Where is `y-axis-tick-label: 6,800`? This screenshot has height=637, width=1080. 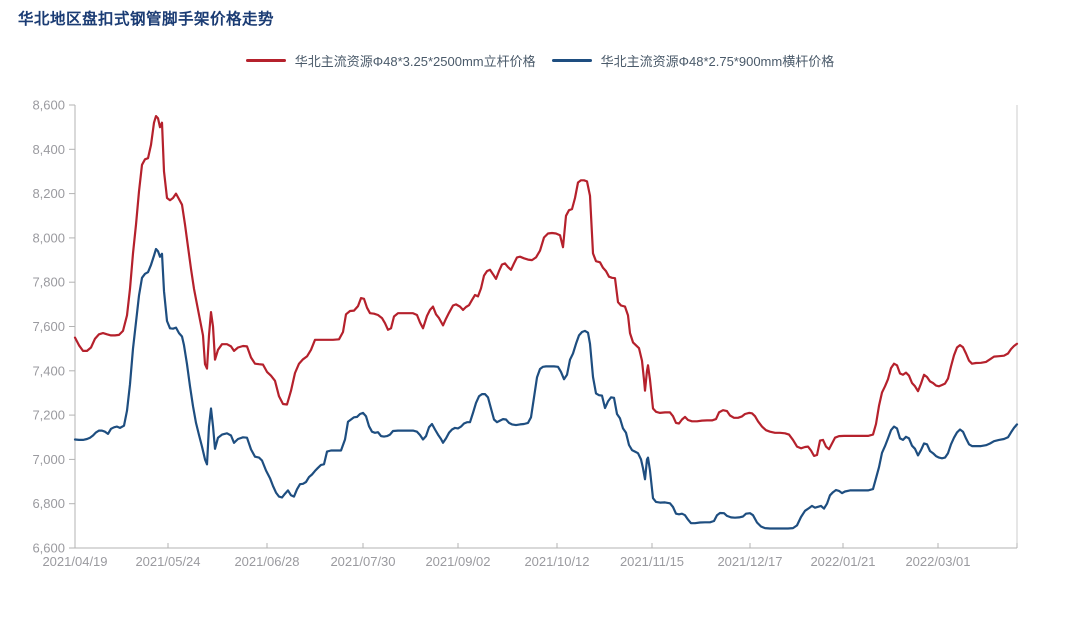
y-axis-tick-label: 6,800 is located at coordinates (48, 503).